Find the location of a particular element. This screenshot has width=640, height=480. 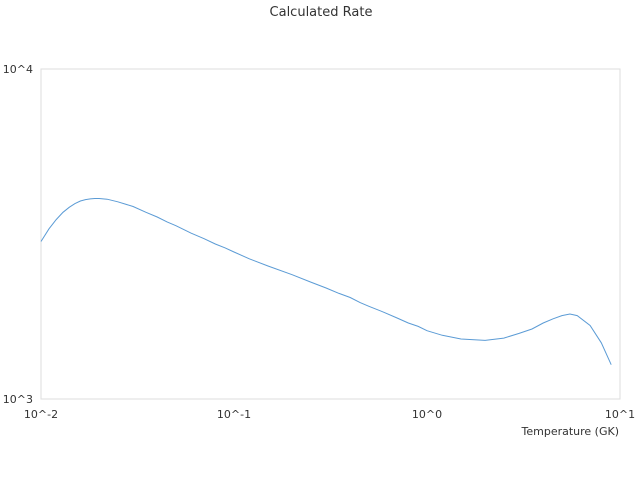

x-tick-label: 10^-2 is located at coordinates (41, 414).